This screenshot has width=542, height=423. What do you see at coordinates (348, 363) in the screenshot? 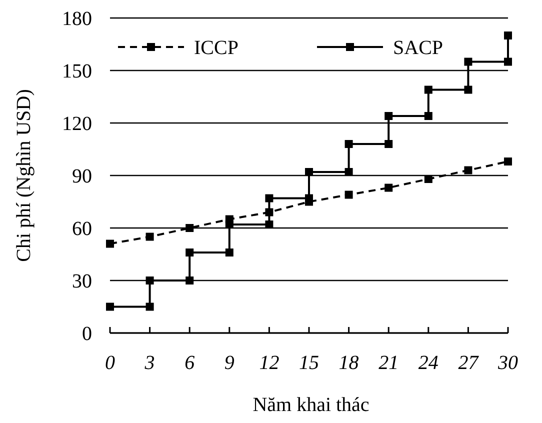
I see `x-tick-label: 18` at bounding box center [348, 363].